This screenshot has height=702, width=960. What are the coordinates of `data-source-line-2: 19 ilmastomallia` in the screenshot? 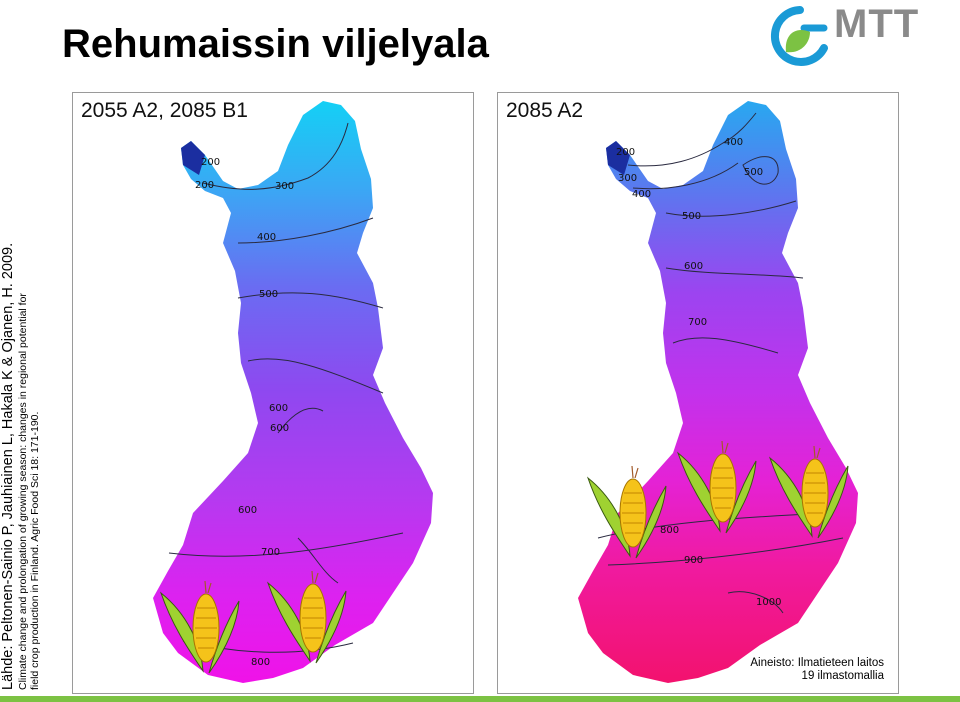 It's located at (842, 676).